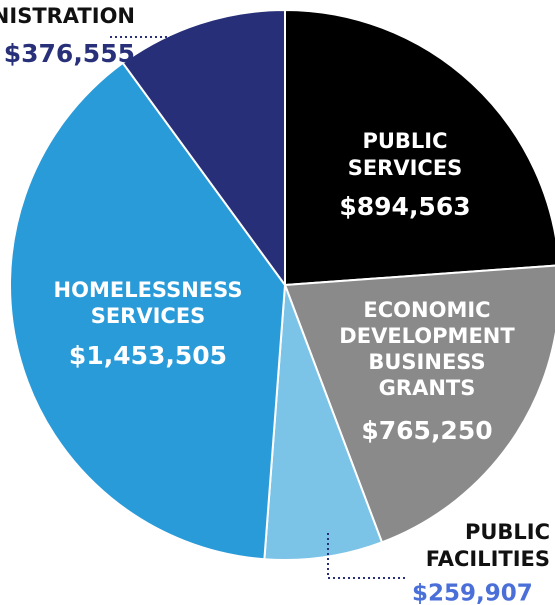 This screenshot has width=555, height=605. Describe the element at coordinates (69, 53) in the screenshot. I see `value-label: $376,555` at that location.